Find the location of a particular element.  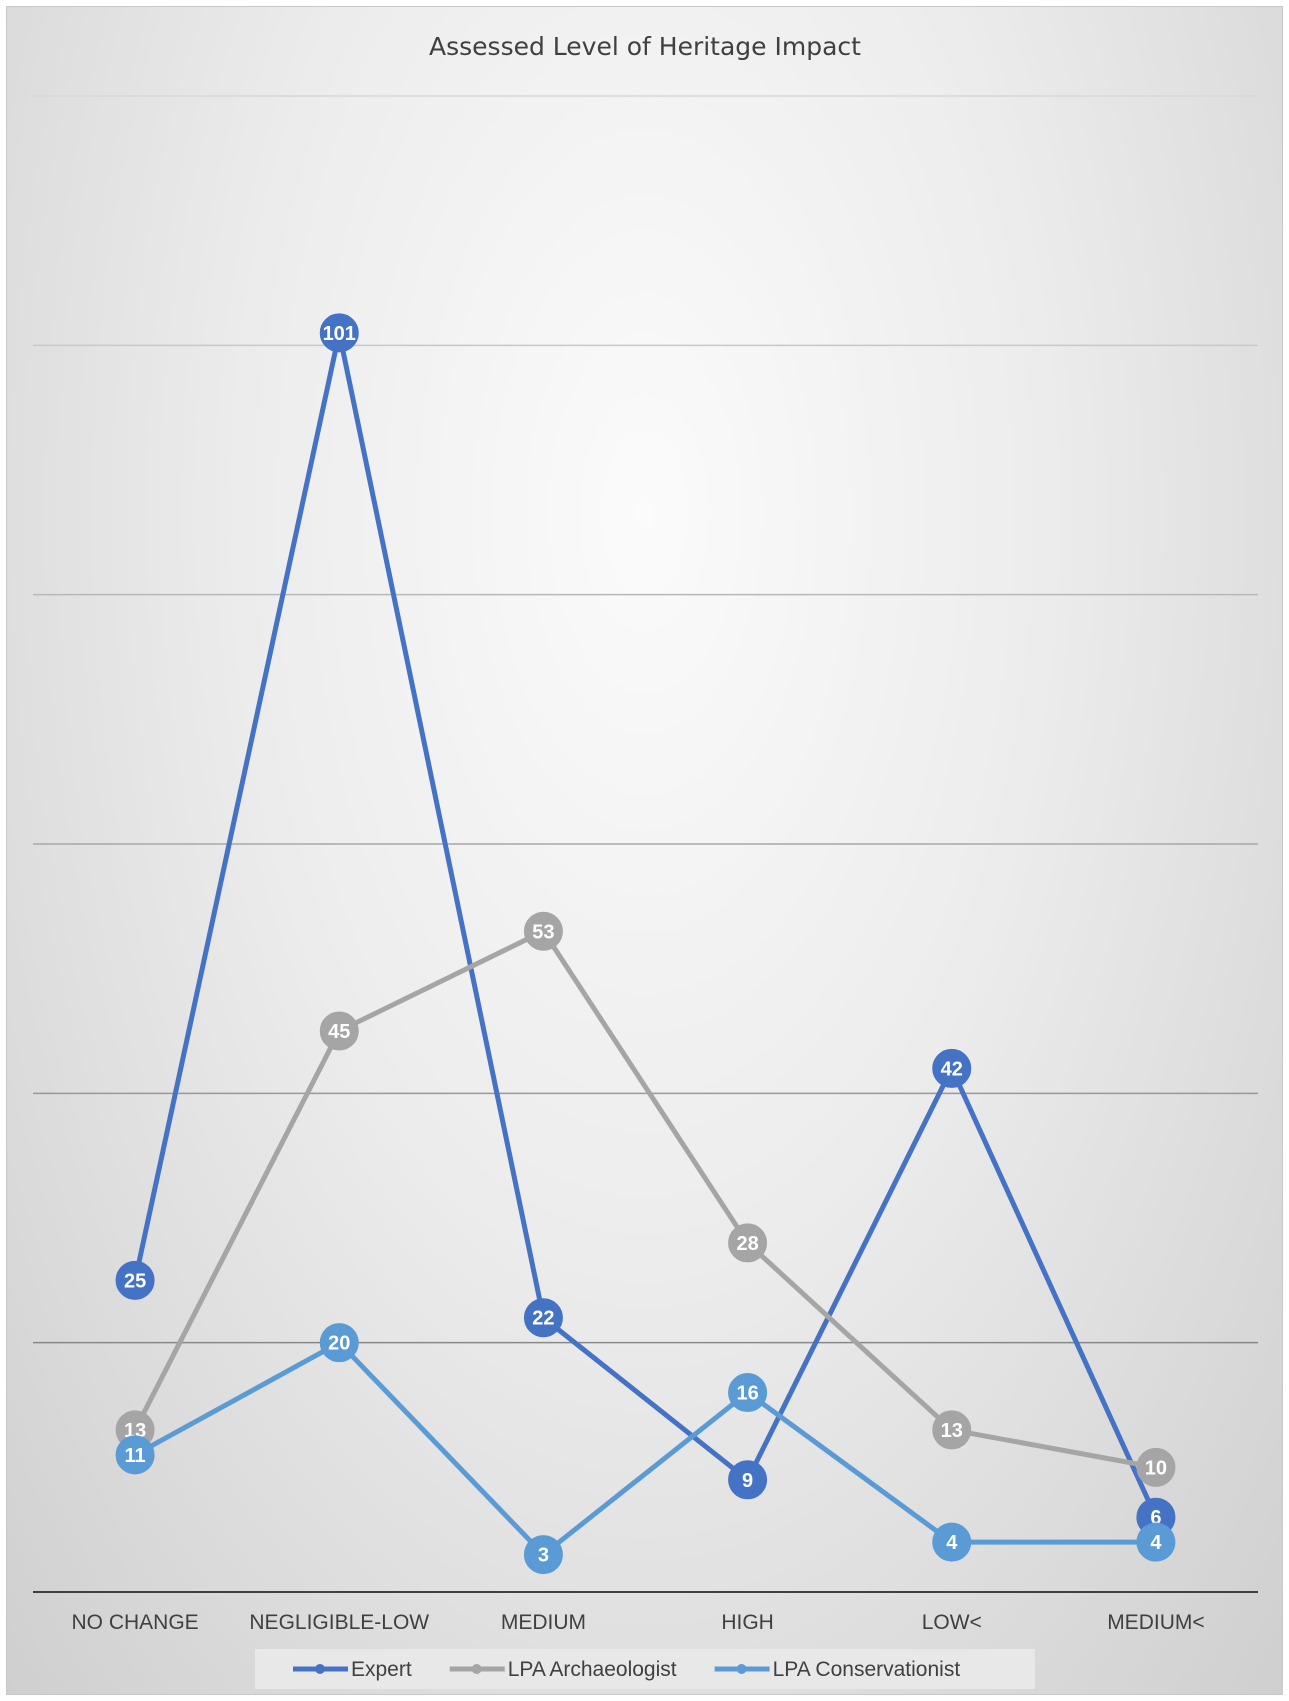

series-line-lpa-conservationist is located at coordinates (645, 1449).